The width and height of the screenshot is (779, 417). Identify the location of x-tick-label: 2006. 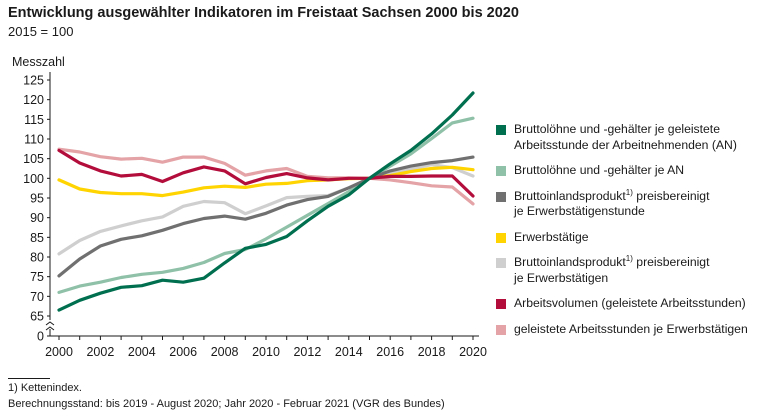
(183, 352).